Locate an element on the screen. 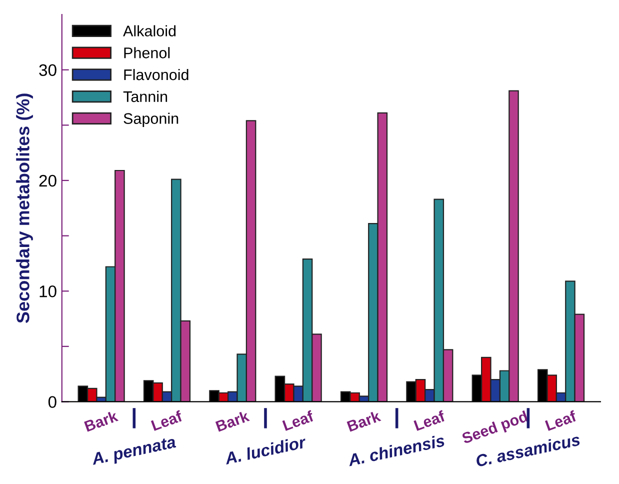  text: A. chinensis is located at coordinates (396, 450).